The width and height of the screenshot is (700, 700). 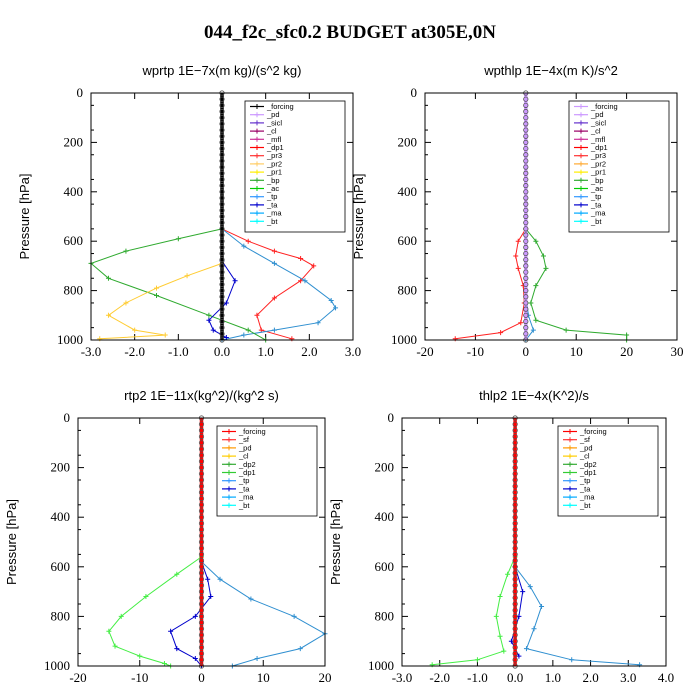 What do you see at coordinates (263, 613) in the screenshot?
I see `panel3-series-tp` at bounding box center [263, 613].